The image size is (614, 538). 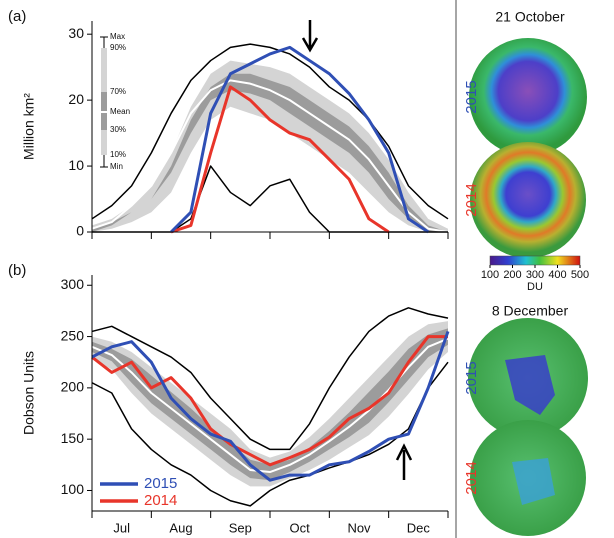 I want to click on colorbar-tick-label: 300, so click(x=535, y=275).